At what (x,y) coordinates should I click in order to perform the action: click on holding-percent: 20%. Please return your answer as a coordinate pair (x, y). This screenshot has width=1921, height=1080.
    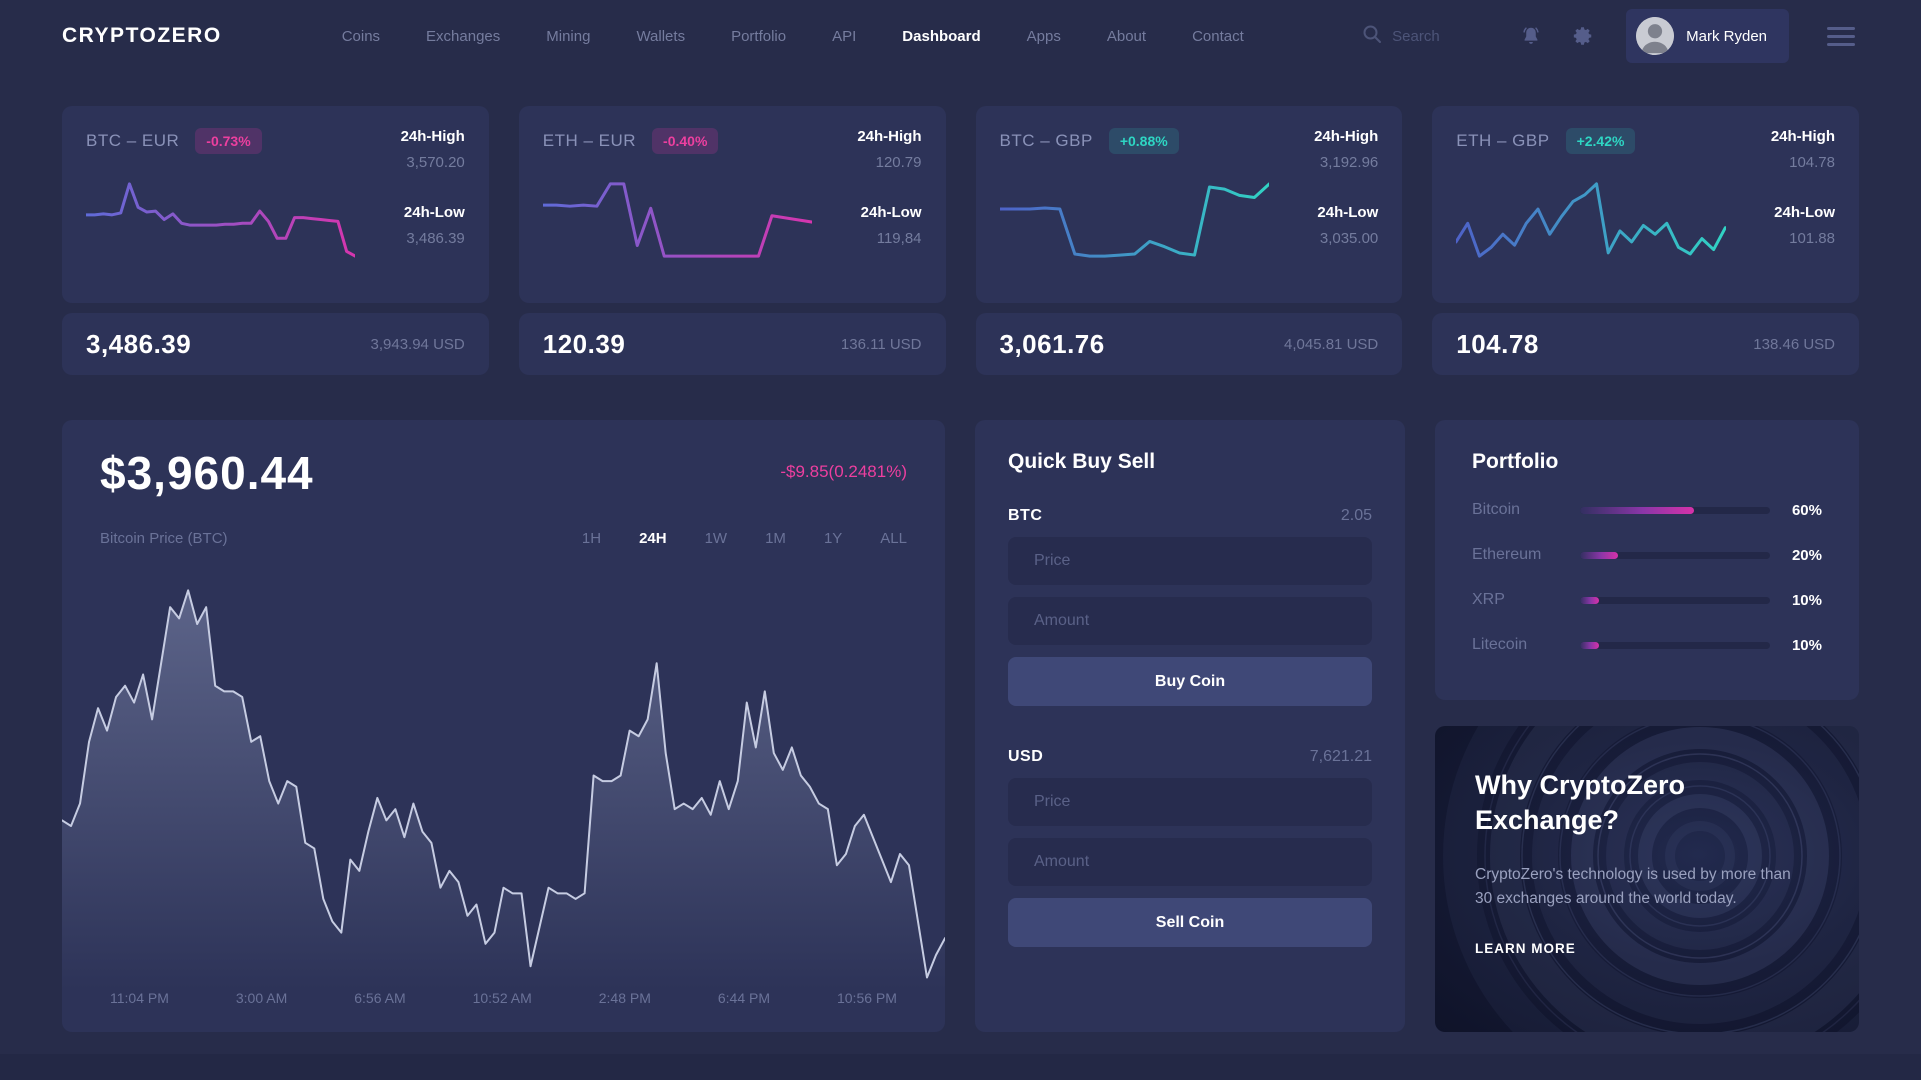
    Looking at the image, I should click on (1806, 555).